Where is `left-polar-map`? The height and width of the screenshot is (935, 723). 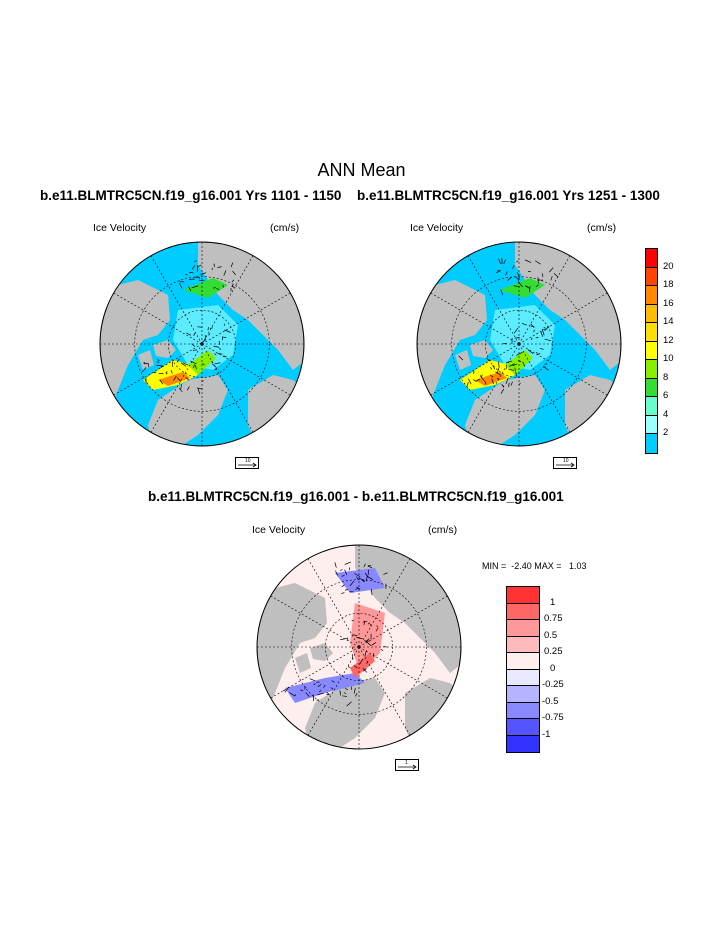
left-polar-map is located at coordinates (202, 344).